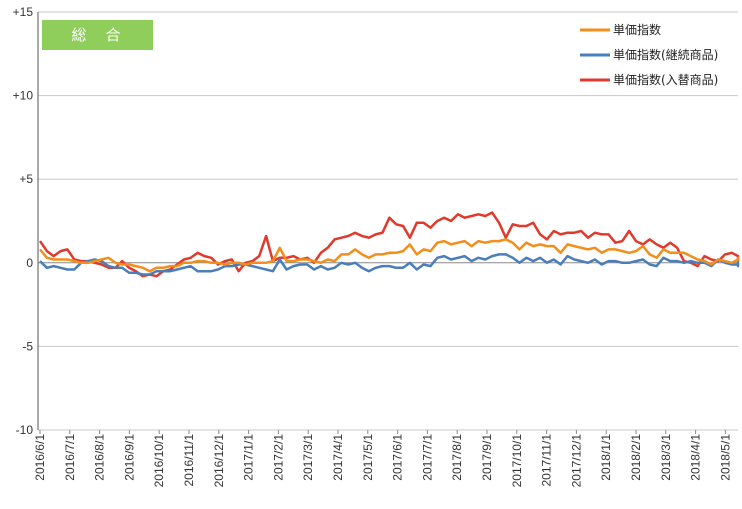 The height and width of the screenshot is (509, 742). Describe the element at coordinates (517, 461) in the screenshot. I see `x-tick-label: 2017/10/1` at that location.